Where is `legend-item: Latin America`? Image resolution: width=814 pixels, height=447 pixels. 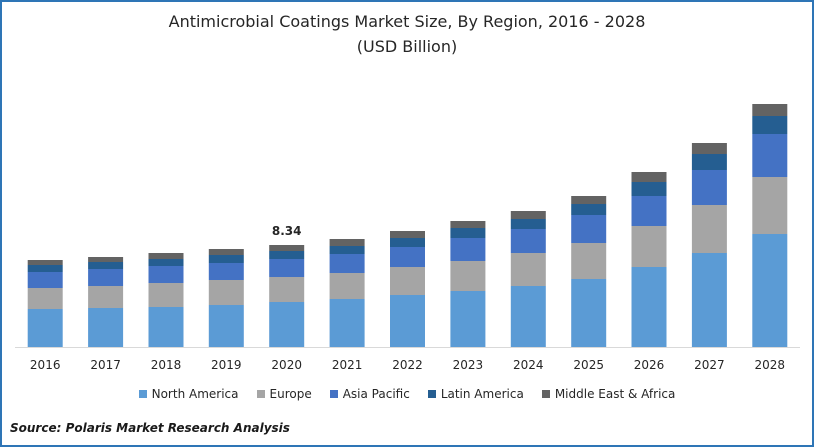 legend-item: Latin America is located at coordinates (475, 394).